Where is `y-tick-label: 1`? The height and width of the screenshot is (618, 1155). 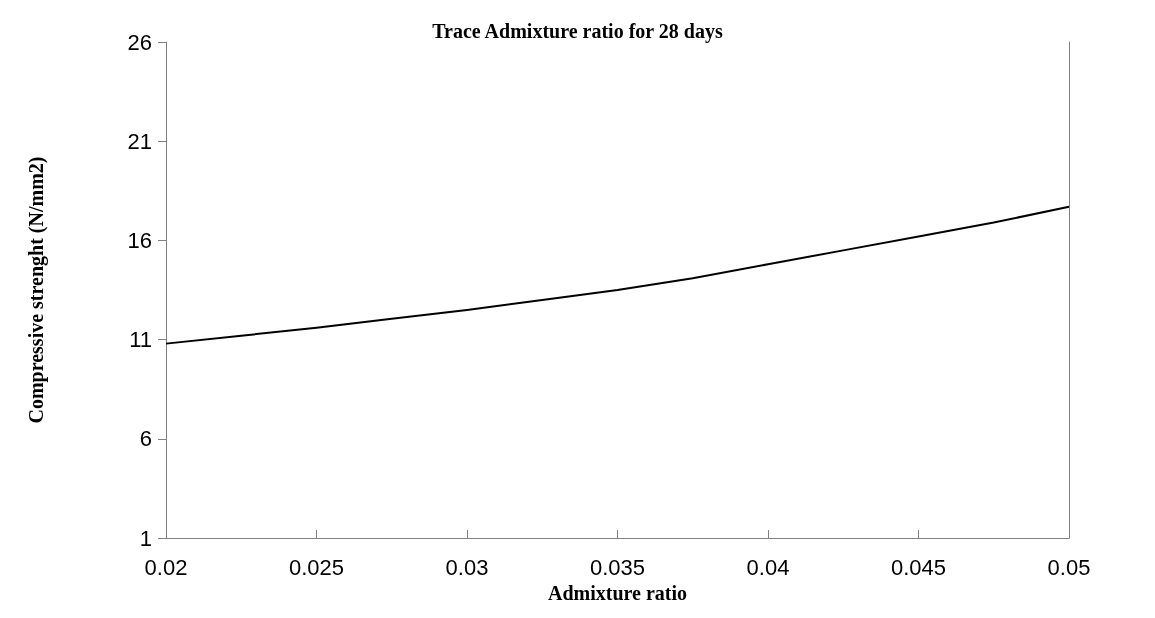 y-tick-label: 1 is located at coordinates (145, 538).